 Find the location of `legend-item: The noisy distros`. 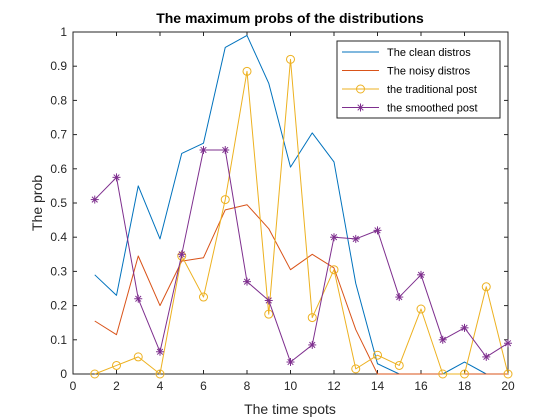

legend-item: The noisy distros is located at coordinates (406, 72).